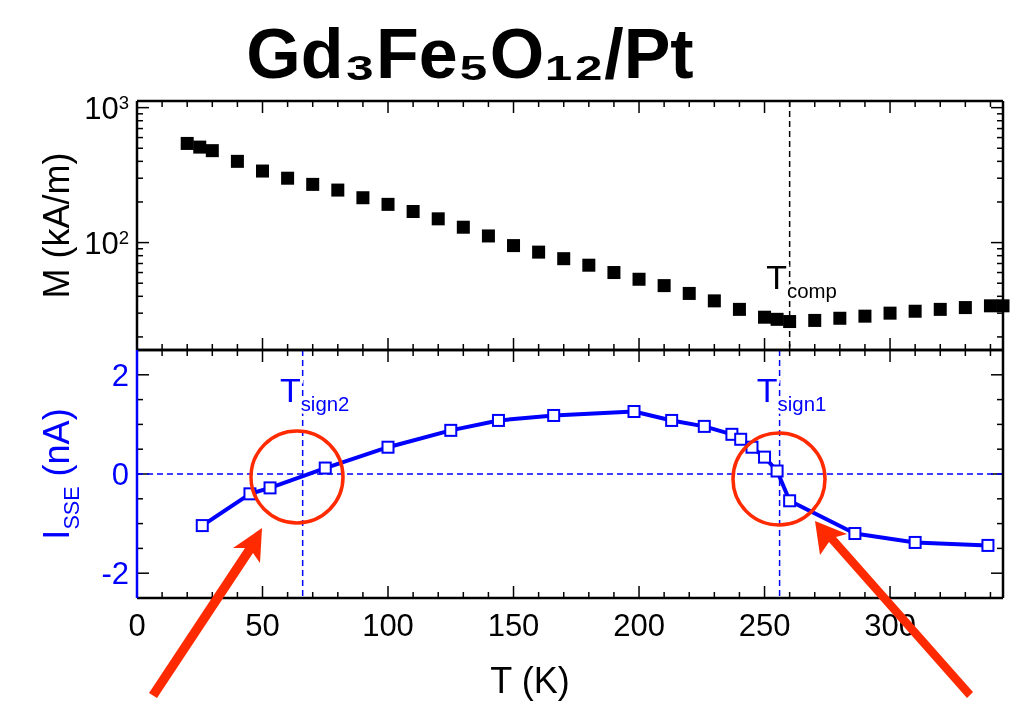 This screenshot has width=1010, height=708. What do you see at coordinates (388, 625) in the screenshot?
I see `x-tick-label: 100` at bounding box center [388, 625].